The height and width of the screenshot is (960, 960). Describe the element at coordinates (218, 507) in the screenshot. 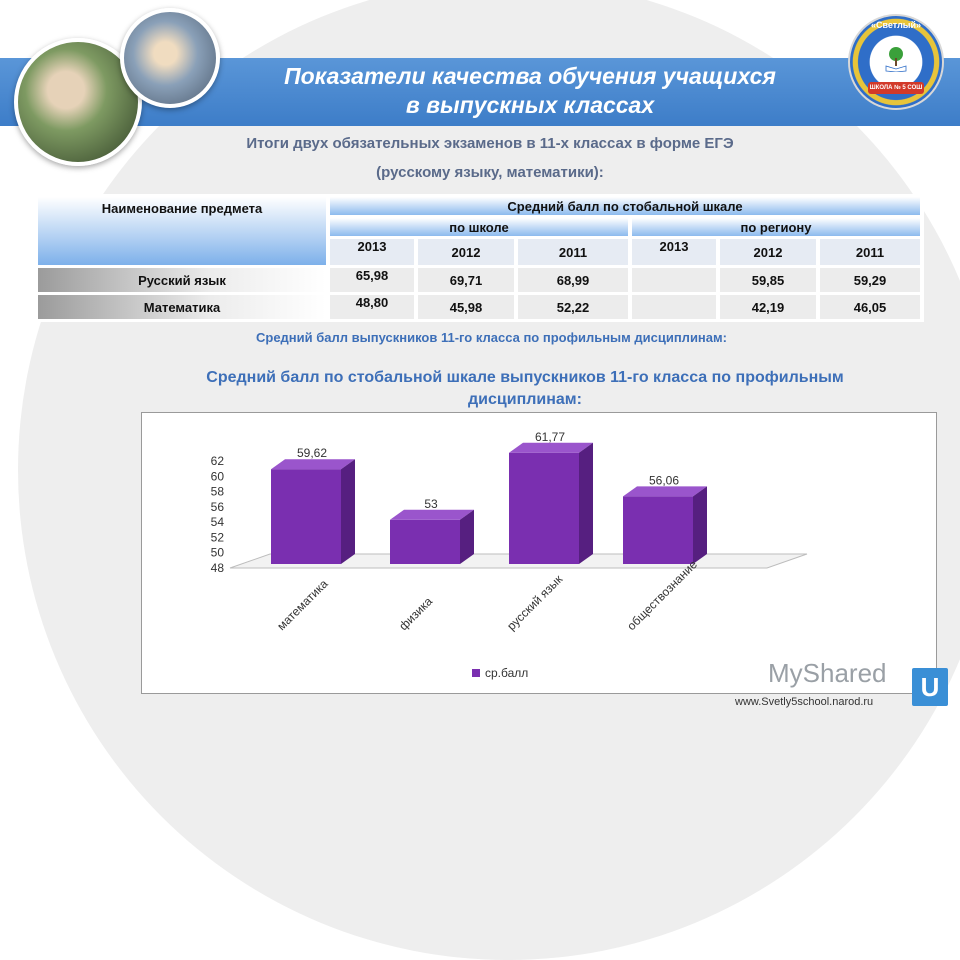

I see `y-tick-label: 56` at that location.